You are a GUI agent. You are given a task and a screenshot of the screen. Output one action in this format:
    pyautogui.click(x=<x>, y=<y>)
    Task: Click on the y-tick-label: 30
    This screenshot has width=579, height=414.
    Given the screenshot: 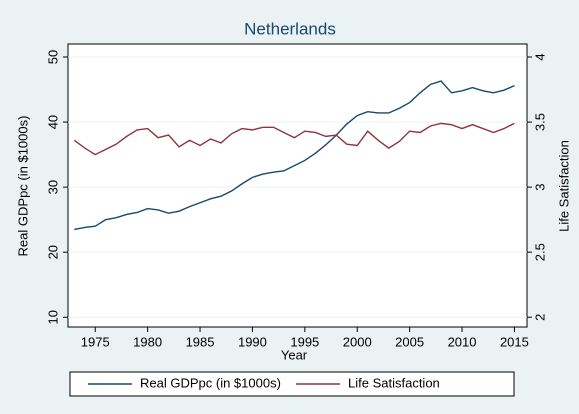 What is the action you would take?
    pyautogui.click(x=52, y=187)
    